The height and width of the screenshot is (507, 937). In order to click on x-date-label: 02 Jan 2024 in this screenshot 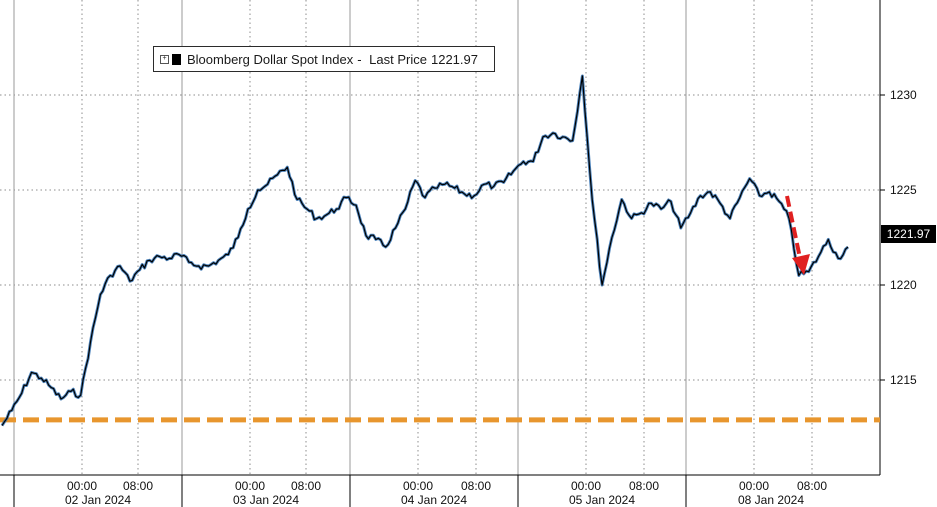, I will do `click(98, 500)`.